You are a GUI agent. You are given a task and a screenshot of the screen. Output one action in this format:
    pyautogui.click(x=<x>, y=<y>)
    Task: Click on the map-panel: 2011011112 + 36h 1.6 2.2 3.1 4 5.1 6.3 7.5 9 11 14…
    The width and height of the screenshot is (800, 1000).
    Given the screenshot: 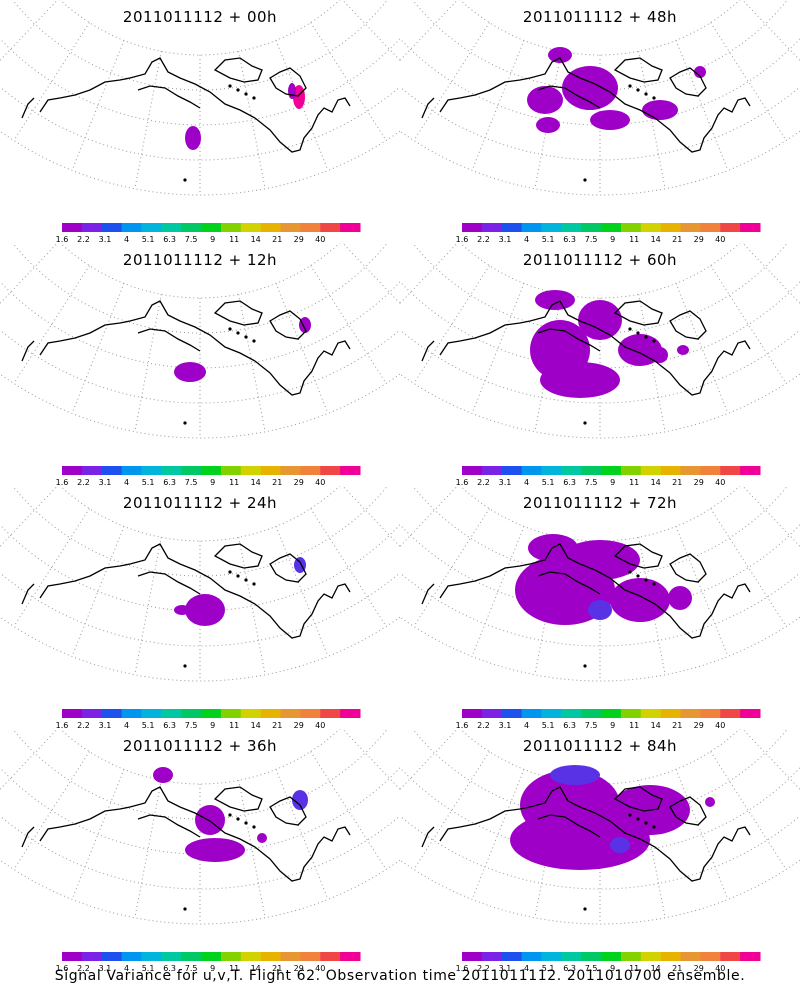 What is the action you would take?
    pyautogui.click(x=200, y=851)
    